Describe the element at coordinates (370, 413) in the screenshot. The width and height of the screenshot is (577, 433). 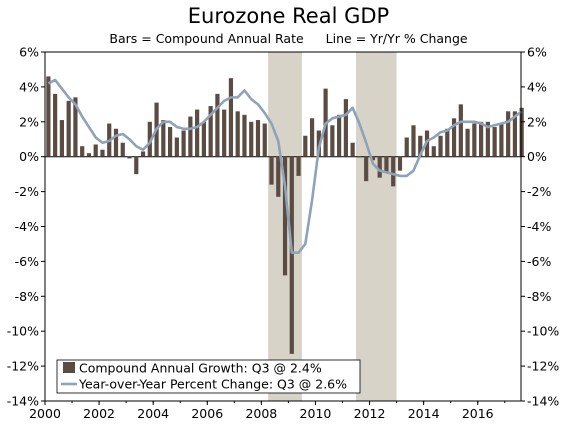
I see `x-tick-label: 2012` at that location.